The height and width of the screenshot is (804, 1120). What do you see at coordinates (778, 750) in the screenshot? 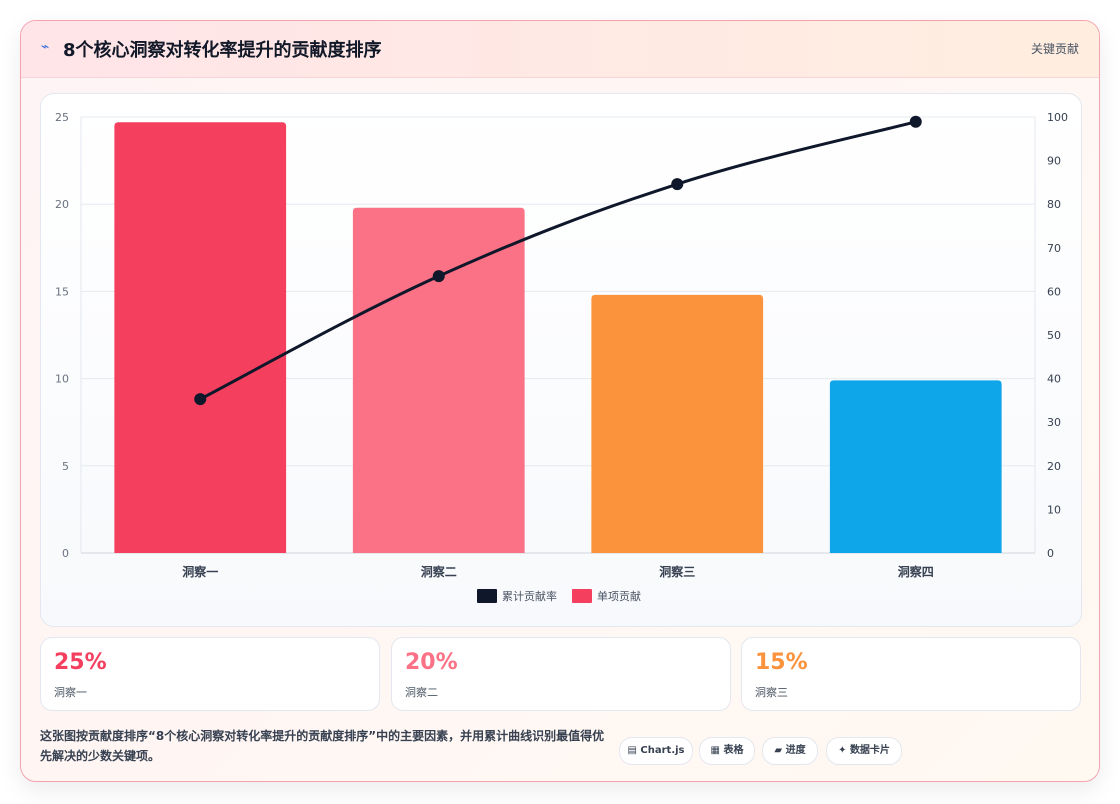
I see `progress-icon: ▰` at bounding box center [778, 750].